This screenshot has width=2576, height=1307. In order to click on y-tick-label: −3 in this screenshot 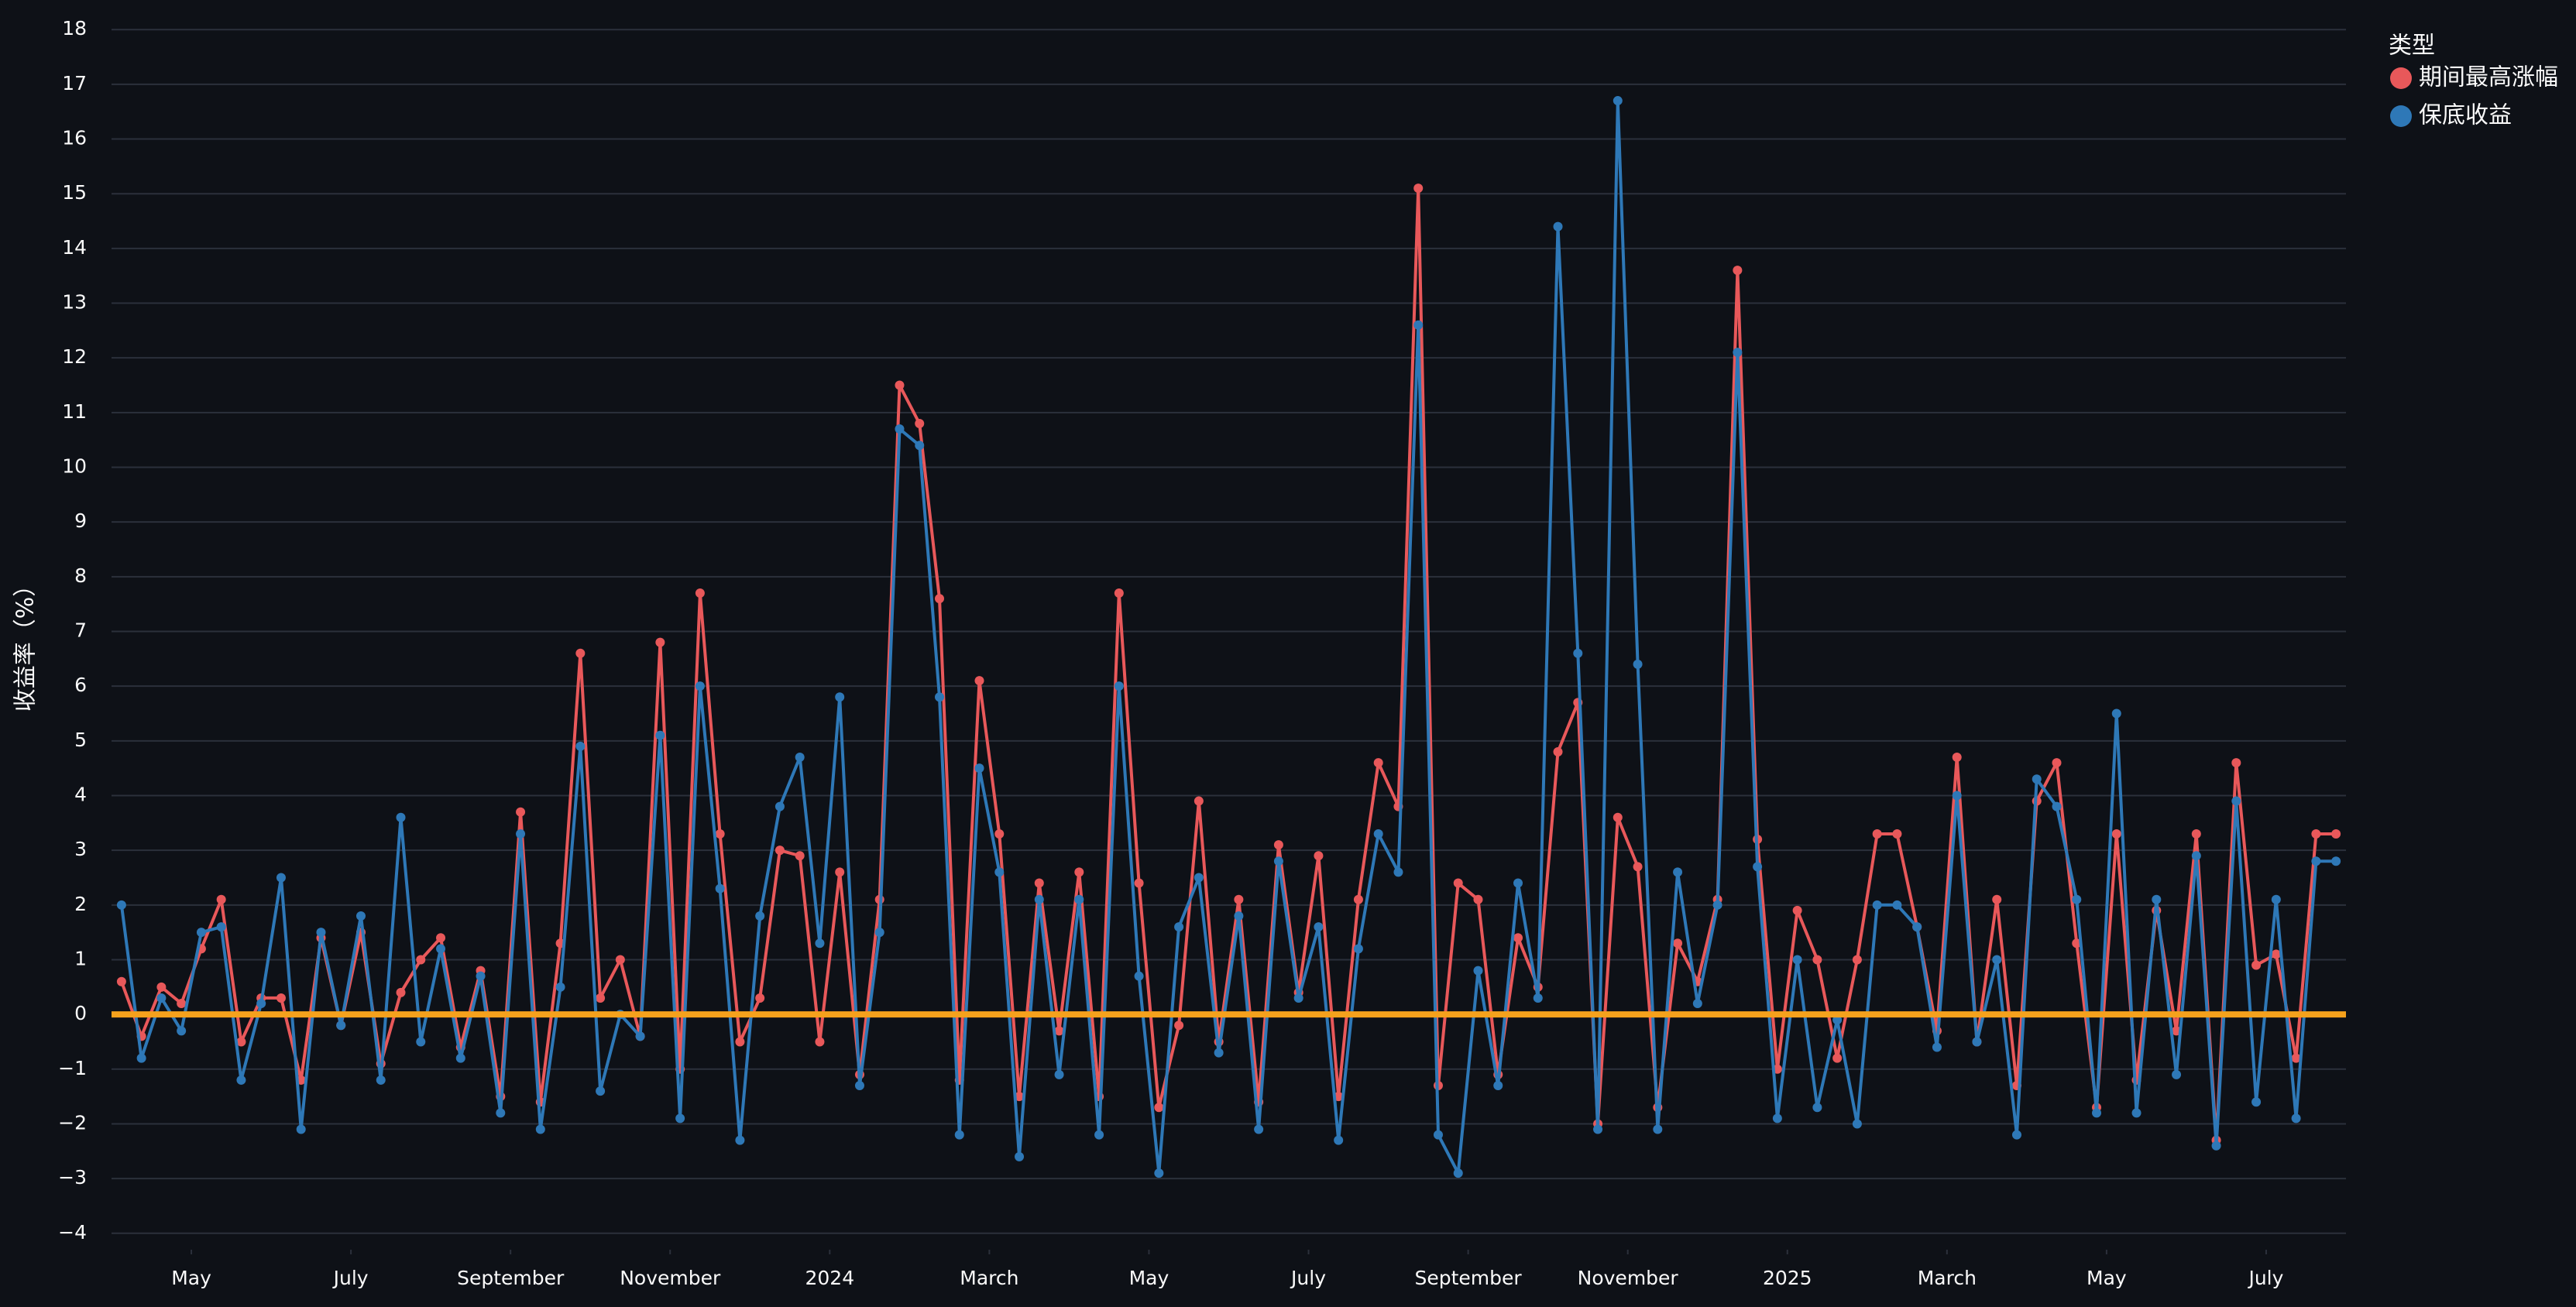, I will do `click(72, 1177)`.